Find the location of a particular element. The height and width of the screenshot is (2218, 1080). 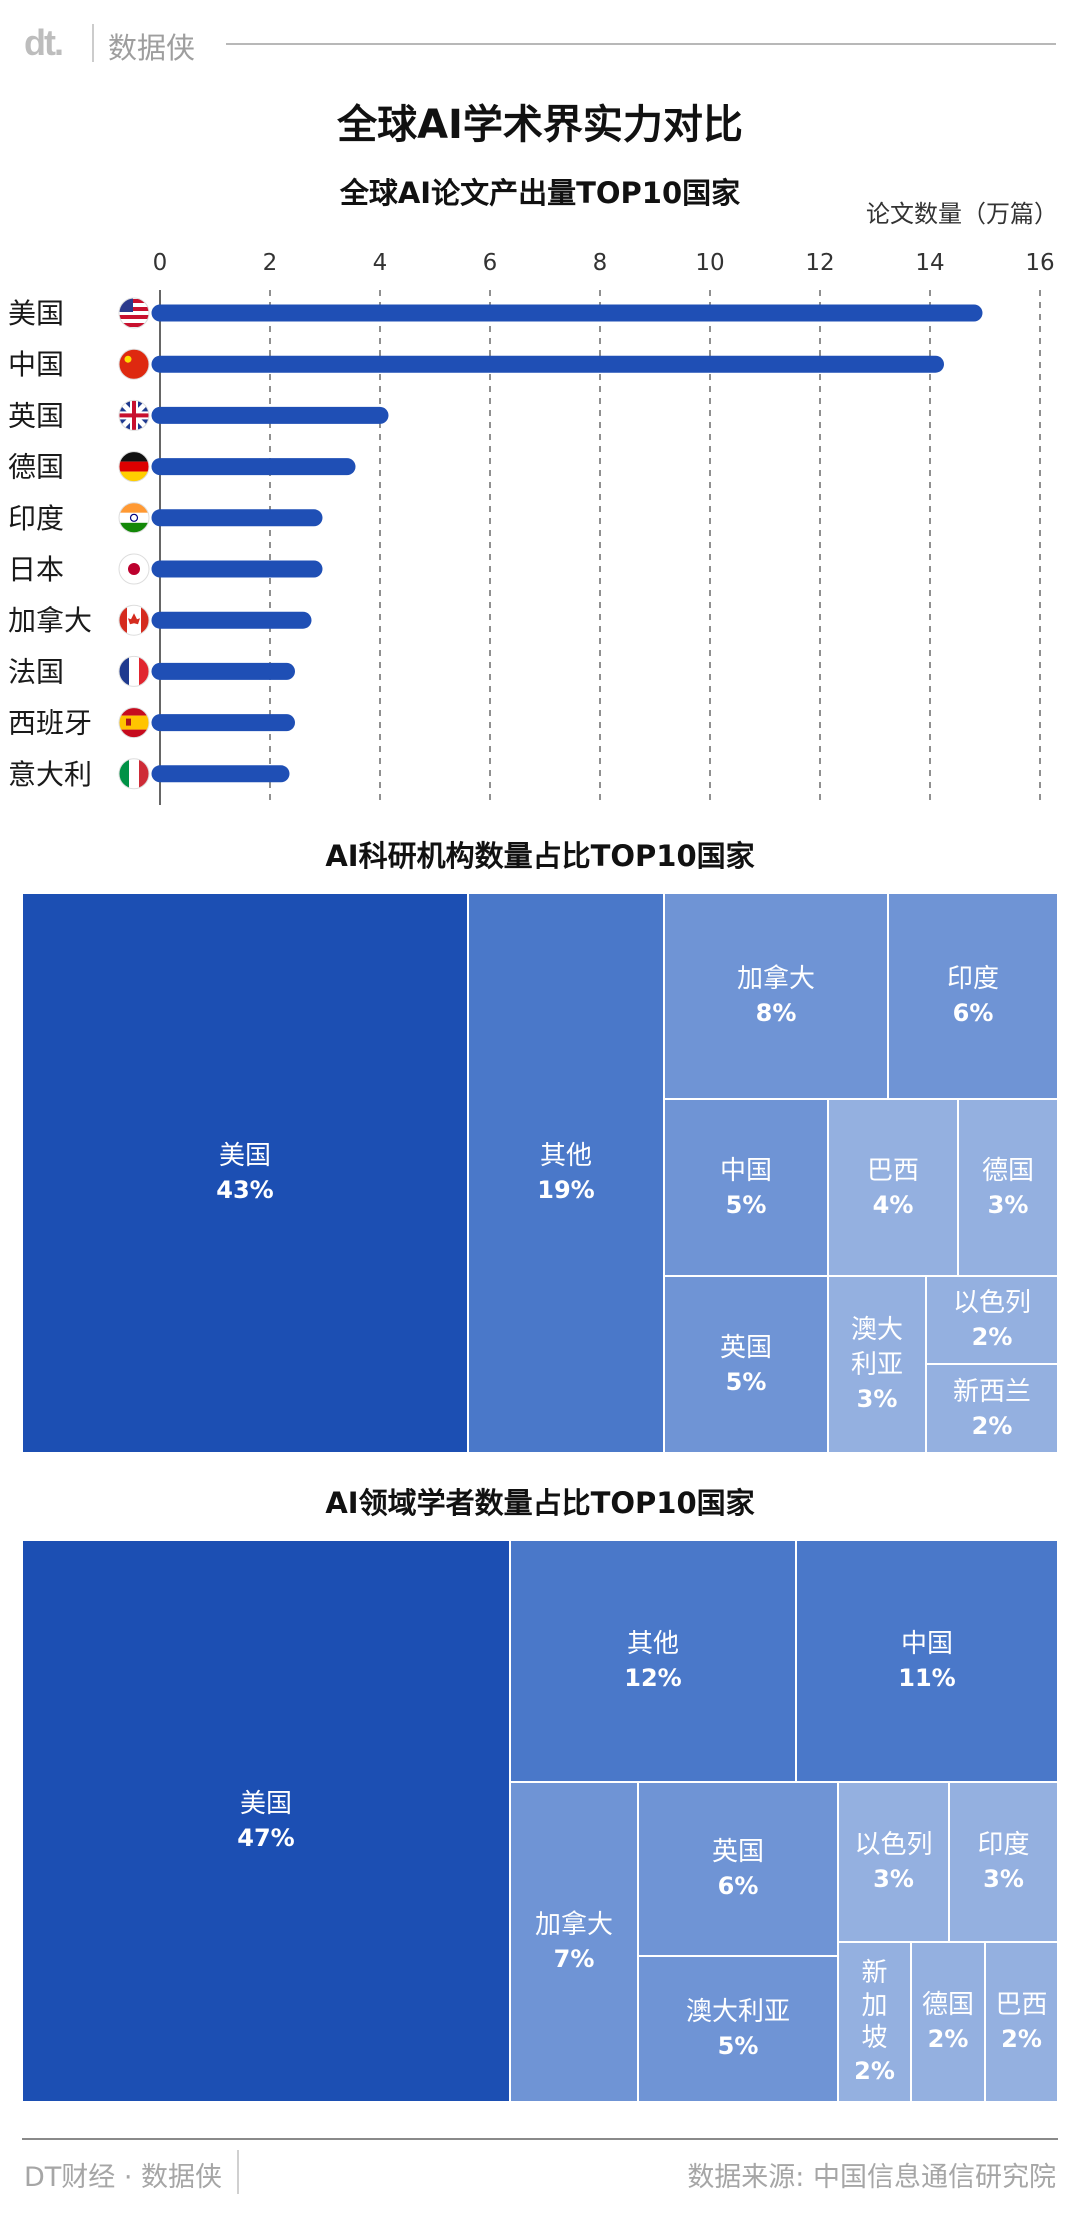

x-tick-label: 12 is located at coordinates (819, 263).